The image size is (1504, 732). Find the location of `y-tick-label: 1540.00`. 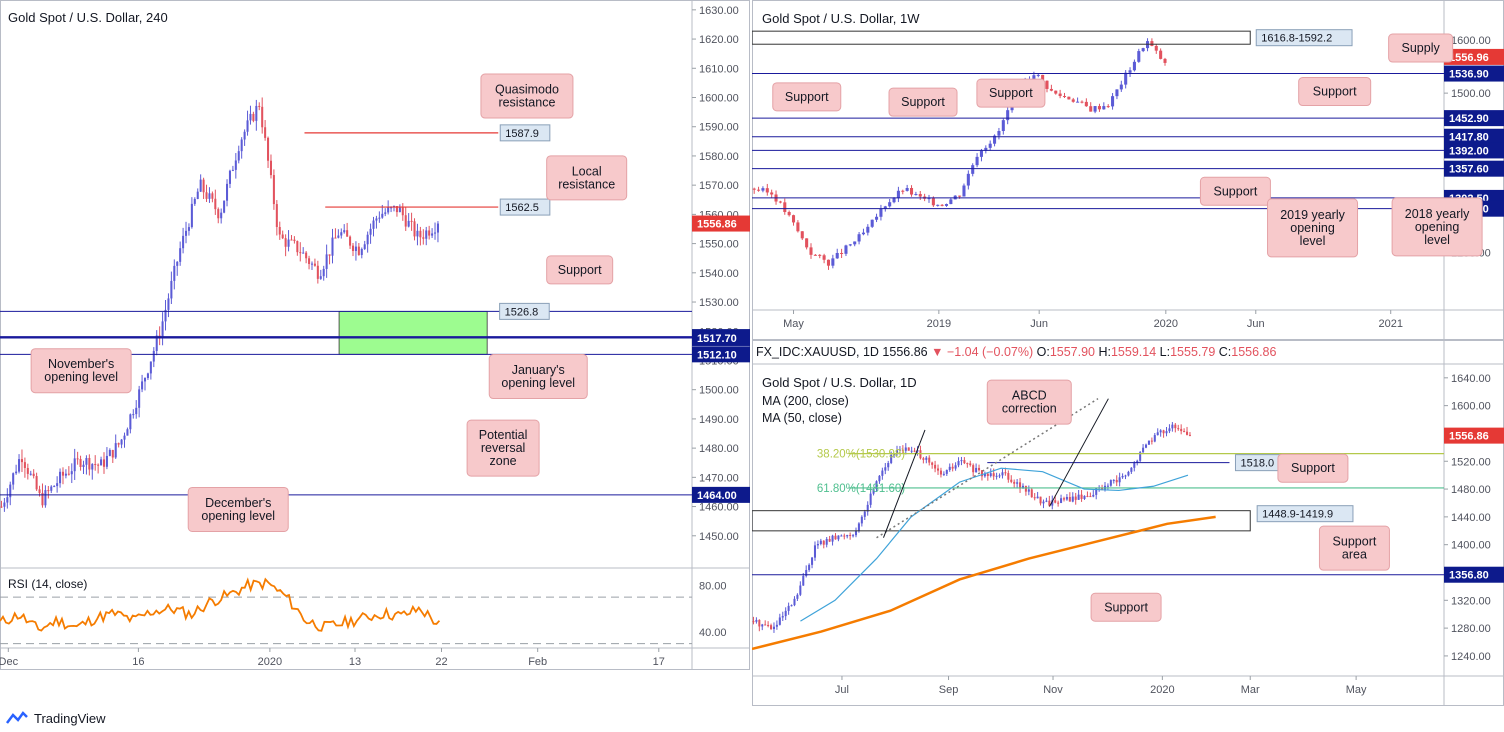

y-tick-label: 1540.00 is located at coordinates (719, 274).